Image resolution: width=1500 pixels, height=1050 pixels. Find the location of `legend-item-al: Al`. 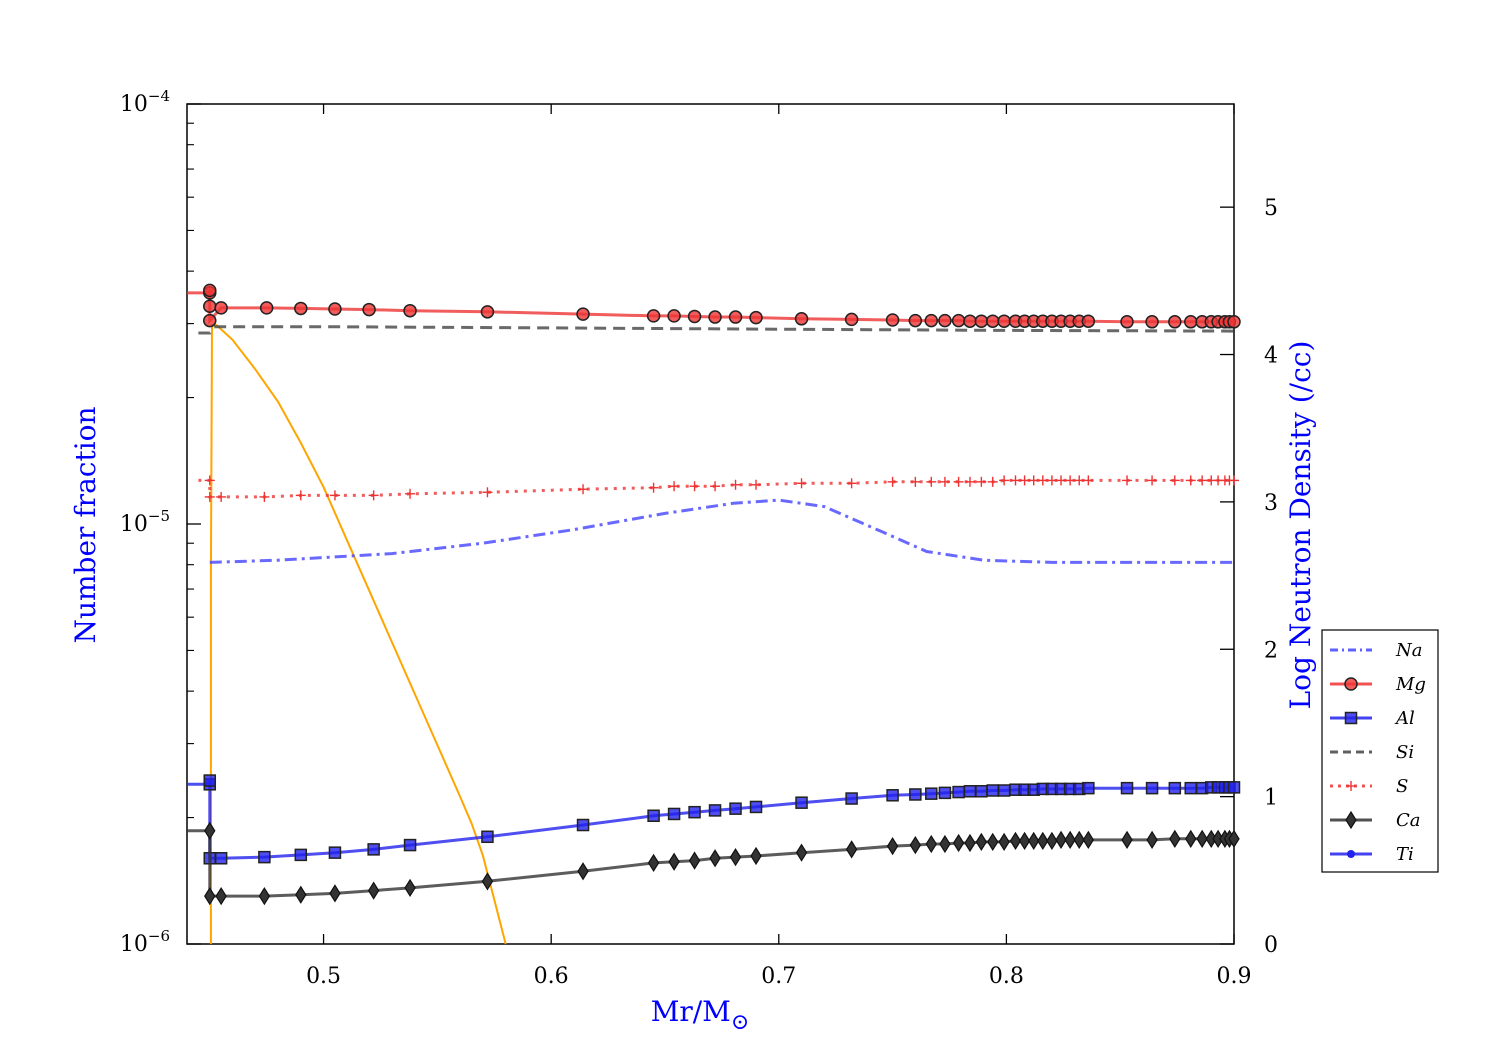

legend-item-al: Al is located at coordinates (1372, 718).